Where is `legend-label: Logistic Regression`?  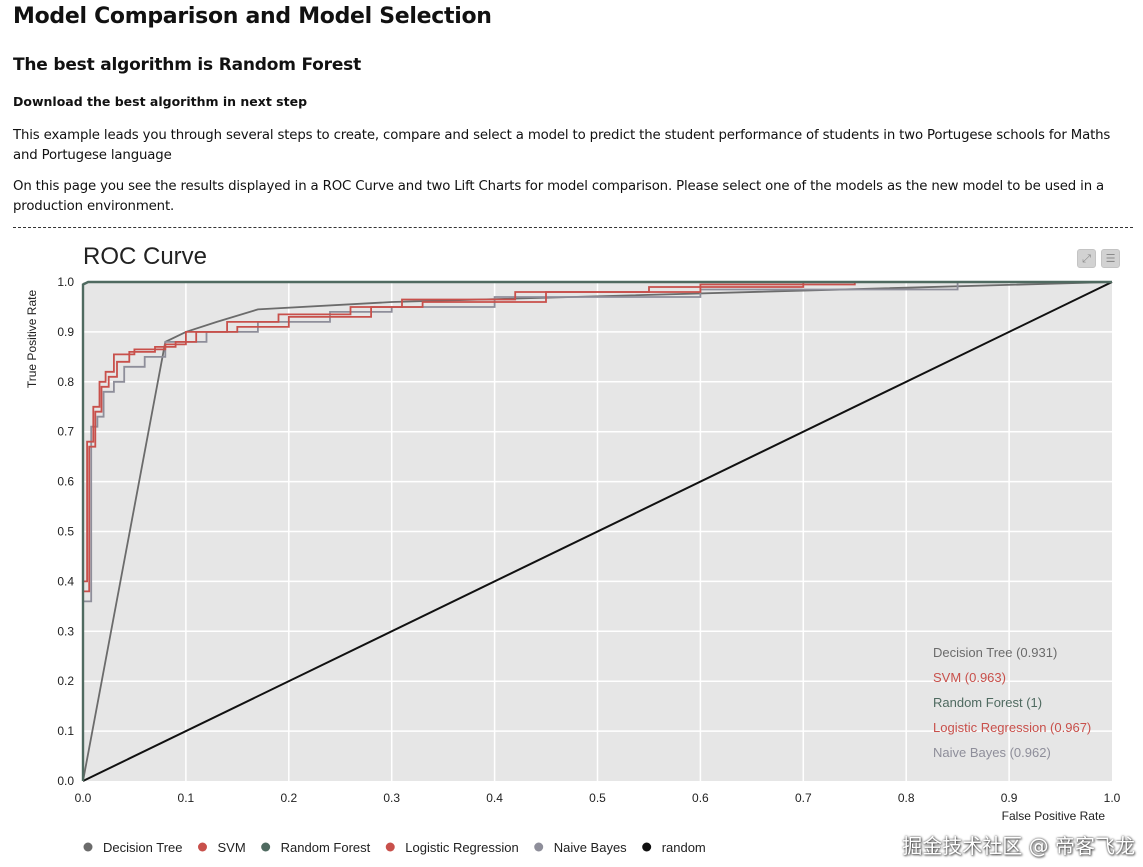
legend-label: Logistic Regression is located at coordinates (461, 847).